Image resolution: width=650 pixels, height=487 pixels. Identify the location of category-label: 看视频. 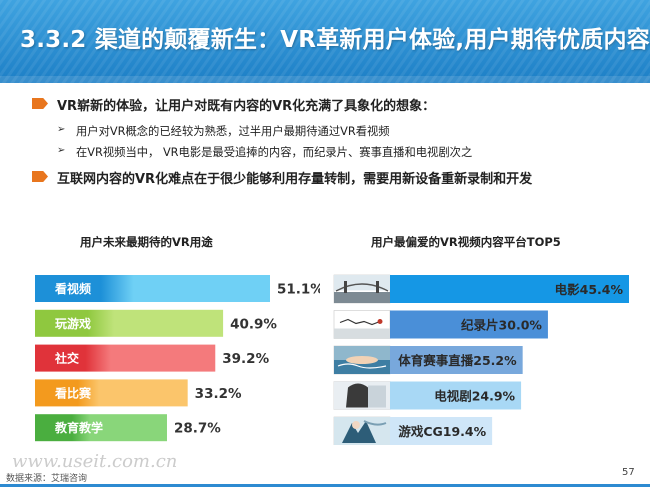
(73, 288).